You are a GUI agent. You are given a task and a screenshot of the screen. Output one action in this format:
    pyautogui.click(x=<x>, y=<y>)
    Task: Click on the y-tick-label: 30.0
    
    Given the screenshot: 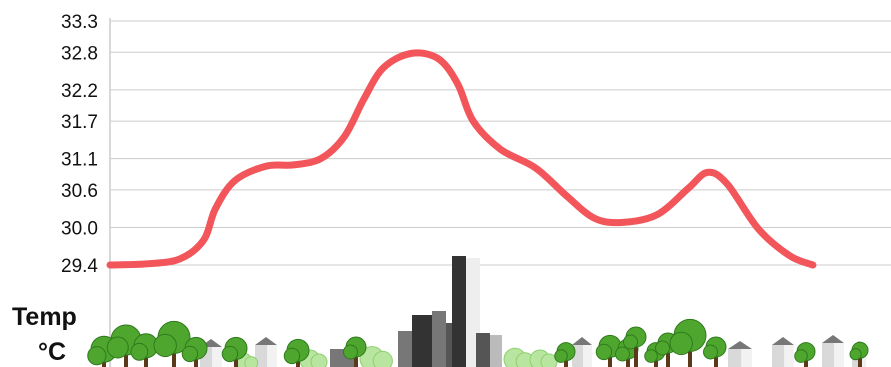 What is the action you would take?
    pyautogui.click(x=79, y=228)
    